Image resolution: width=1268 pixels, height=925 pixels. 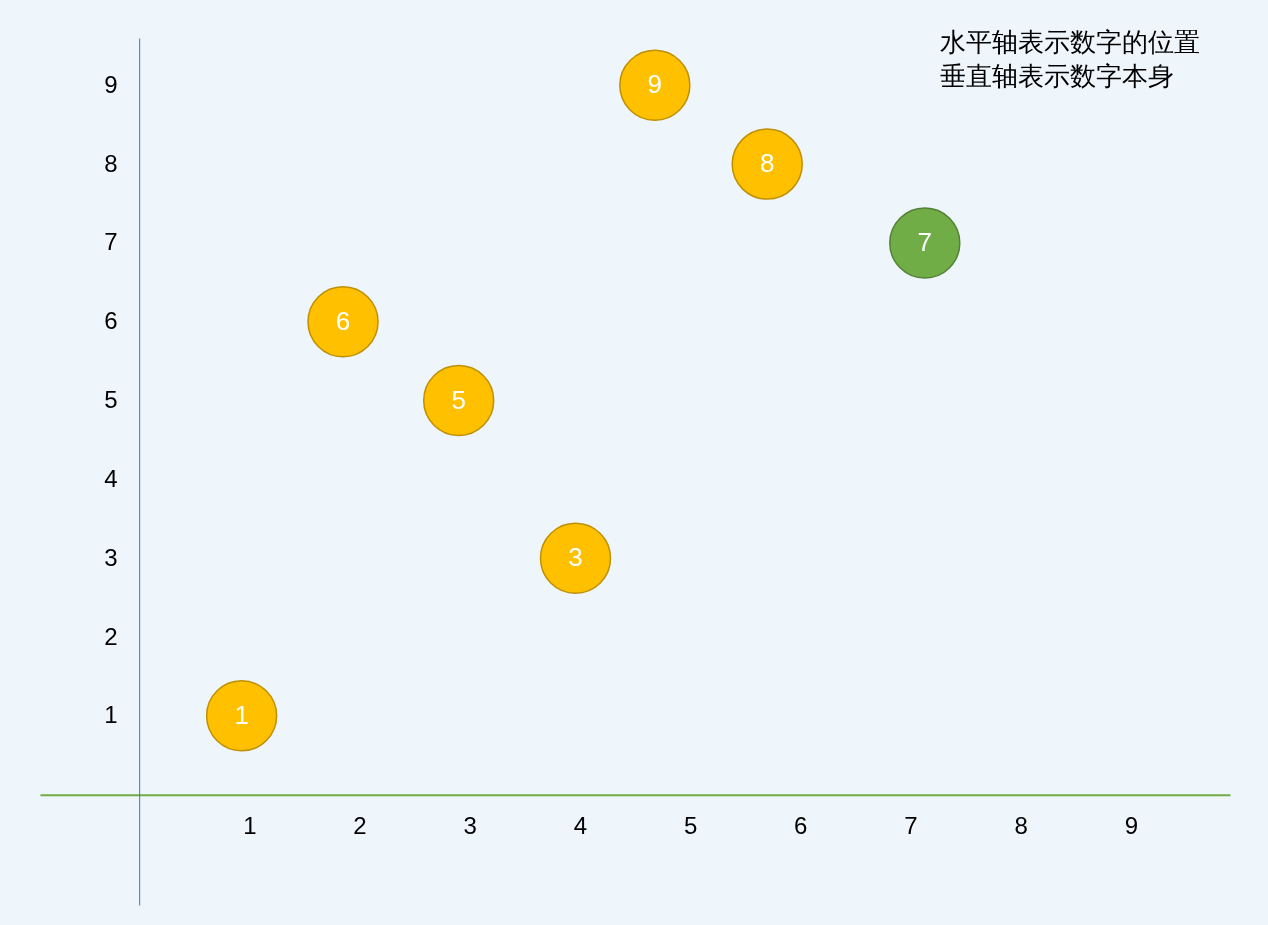 What do you see at coordinates (1070, 42) in the screenshot?
I see `annotation: 水平轴表示数字的位置` at bounding box center [1070, 42].